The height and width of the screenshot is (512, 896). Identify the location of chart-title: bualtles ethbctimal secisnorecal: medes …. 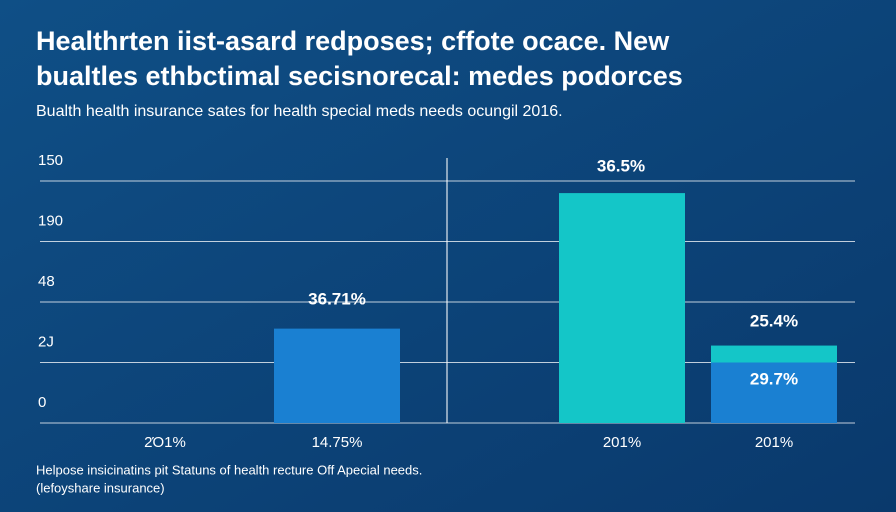
(359, 76).